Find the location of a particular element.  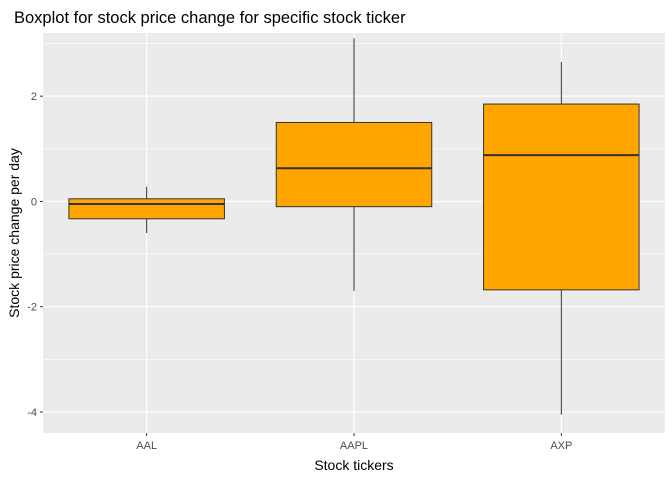

x-axis-label: Stock tickers is located at coordinates (353, 465).